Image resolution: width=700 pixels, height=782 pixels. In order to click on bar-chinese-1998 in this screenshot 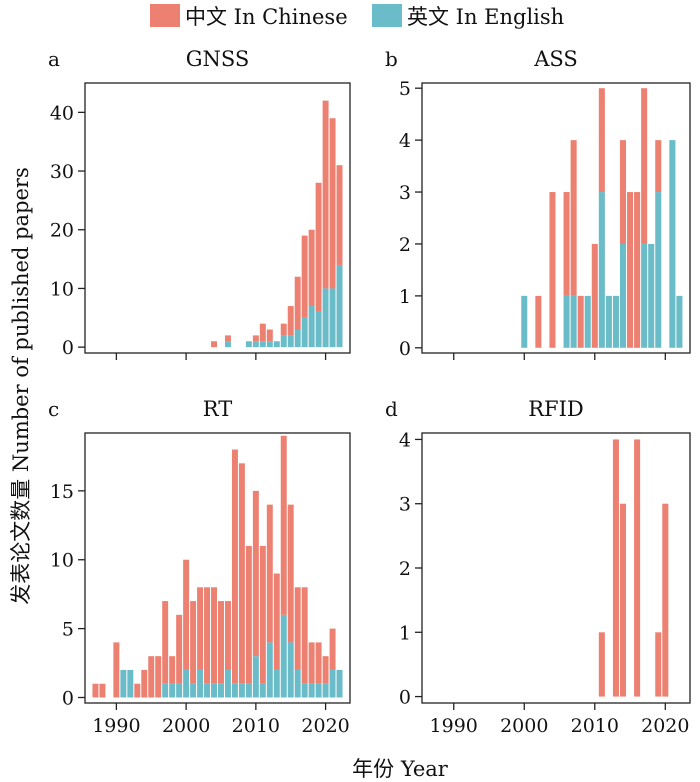, I will do `click(172, 670)`.